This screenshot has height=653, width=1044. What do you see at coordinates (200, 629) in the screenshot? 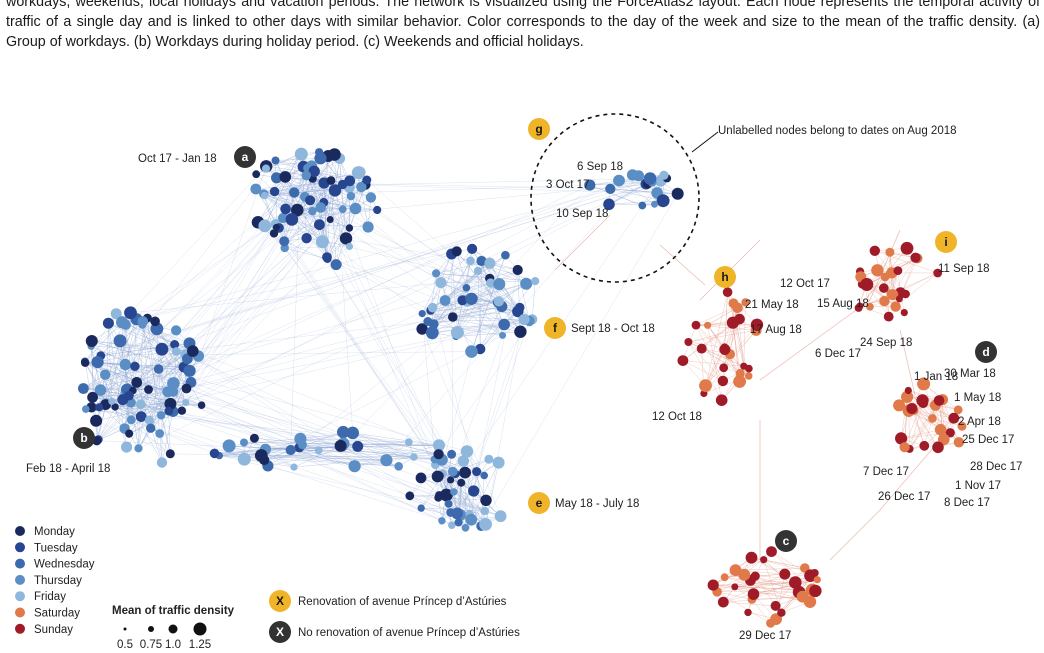
I see `size-legend-dot` at bounding box center [200, 629].